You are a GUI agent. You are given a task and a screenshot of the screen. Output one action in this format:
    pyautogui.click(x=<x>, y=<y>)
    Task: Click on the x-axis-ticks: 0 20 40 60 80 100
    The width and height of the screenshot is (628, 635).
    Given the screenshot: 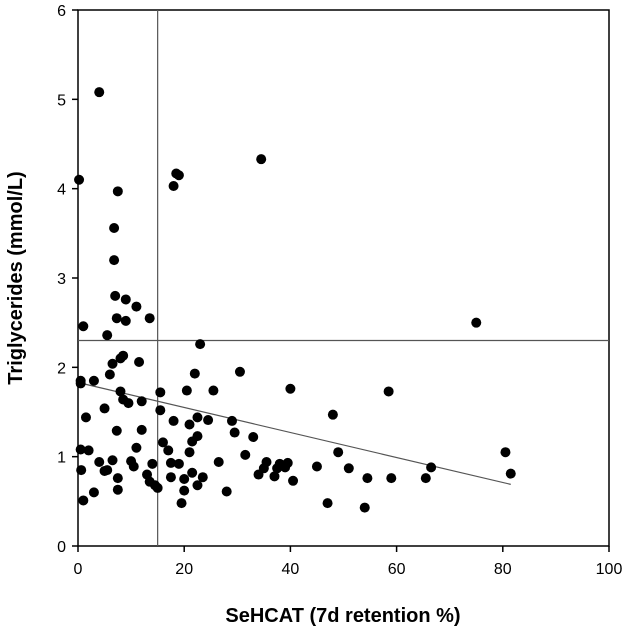 What is the action you would take?
    pyautogui.click(x=348, y=562)
    